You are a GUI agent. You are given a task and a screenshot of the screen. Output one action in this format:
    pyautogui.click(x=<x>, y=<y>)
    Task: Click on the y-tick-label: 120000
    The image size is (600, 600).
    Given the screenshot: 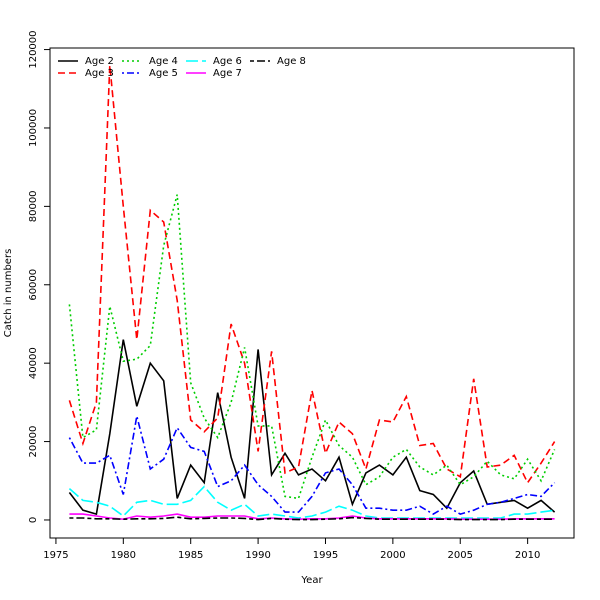 What is the action you would take?
    pyautogui.click(x=33, y=49)
    